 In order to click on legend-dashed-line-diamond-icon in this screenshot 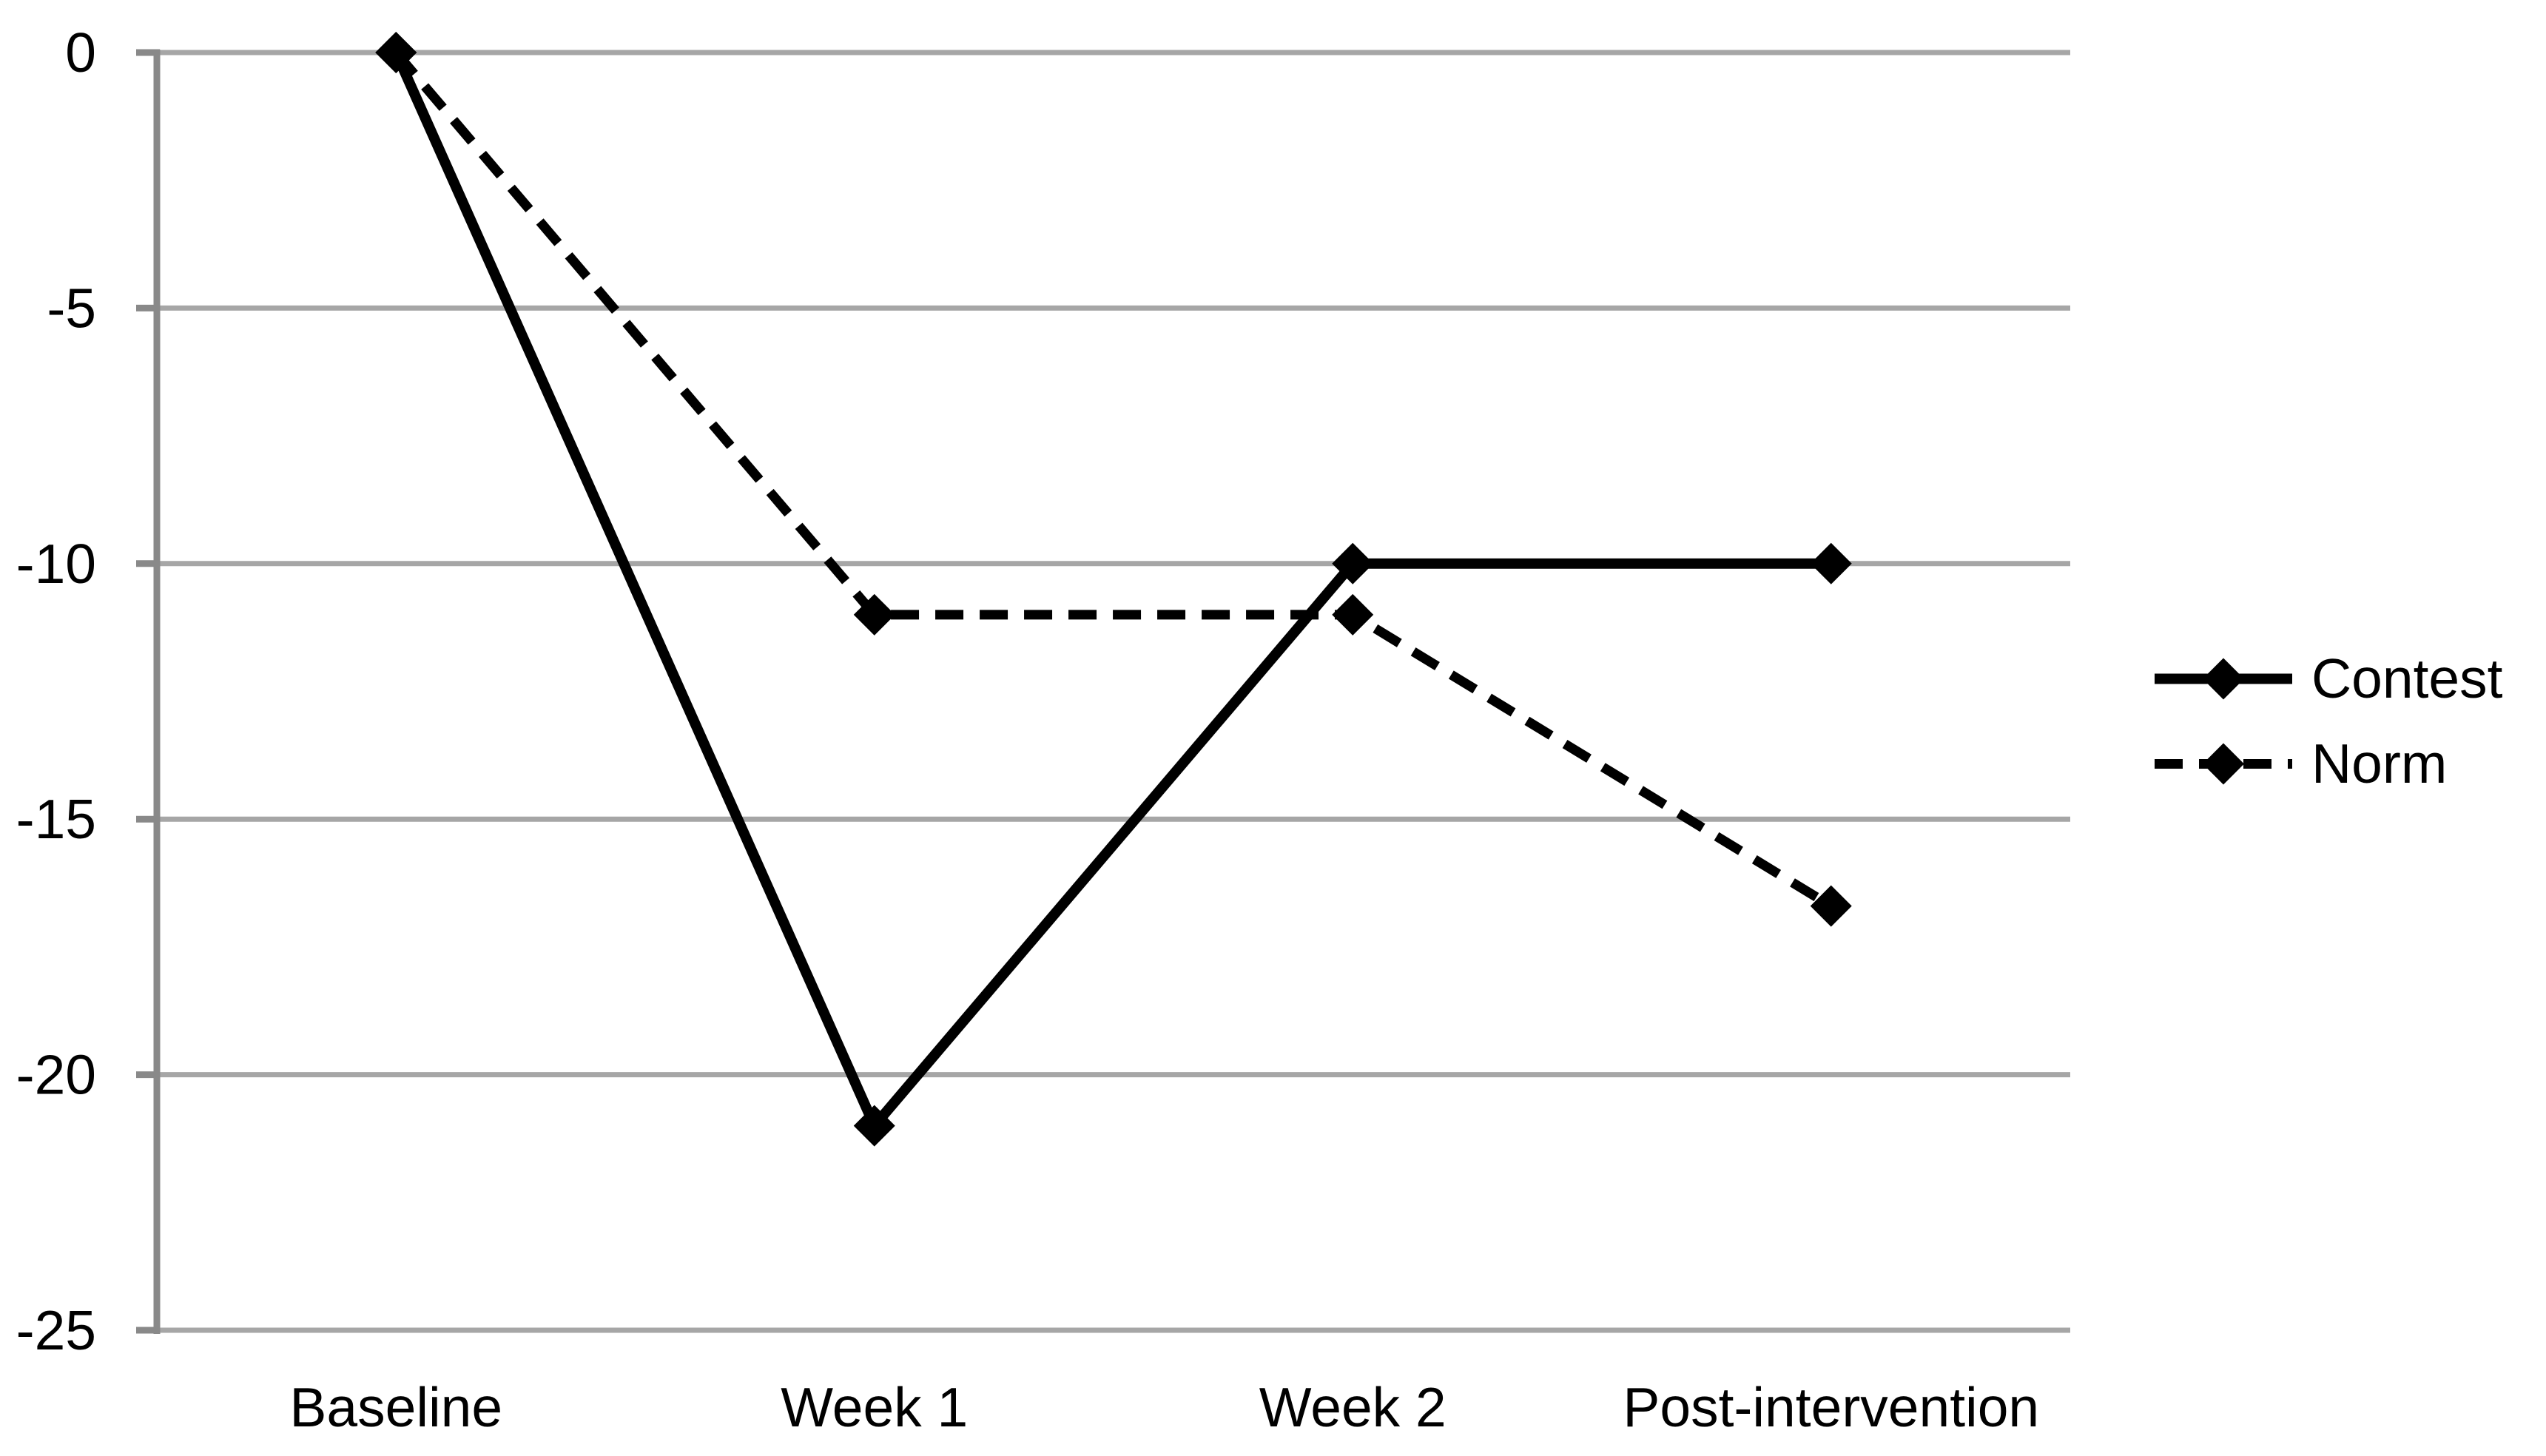, I will do `click(2223, 764)`.